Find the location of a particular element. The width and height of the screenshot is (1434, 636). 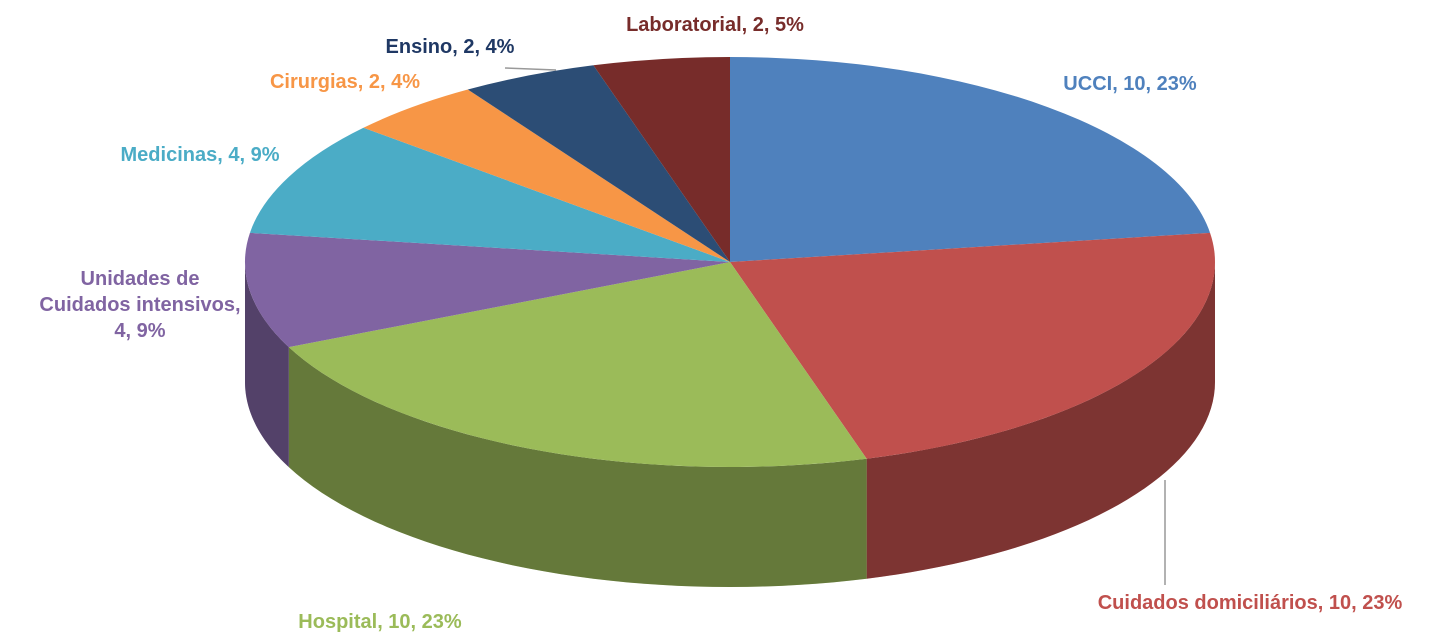

data-label: Laboratorial, 2, 5% is located at coordinates (715, 25).